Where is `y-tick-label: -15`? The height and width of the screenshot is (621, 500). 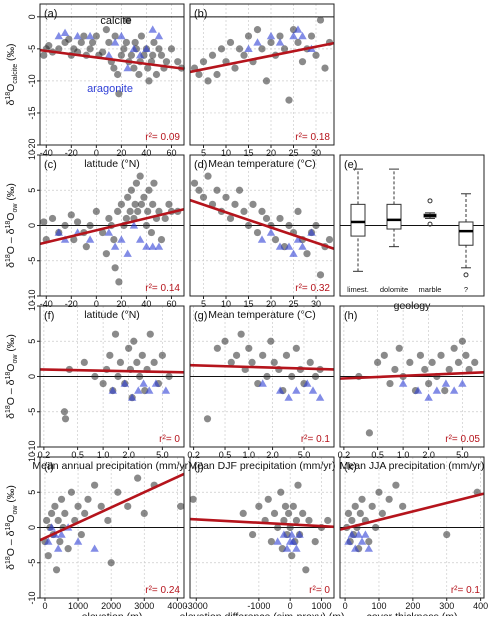 y-tick-label: -15 is located at coordinates (32, 112).